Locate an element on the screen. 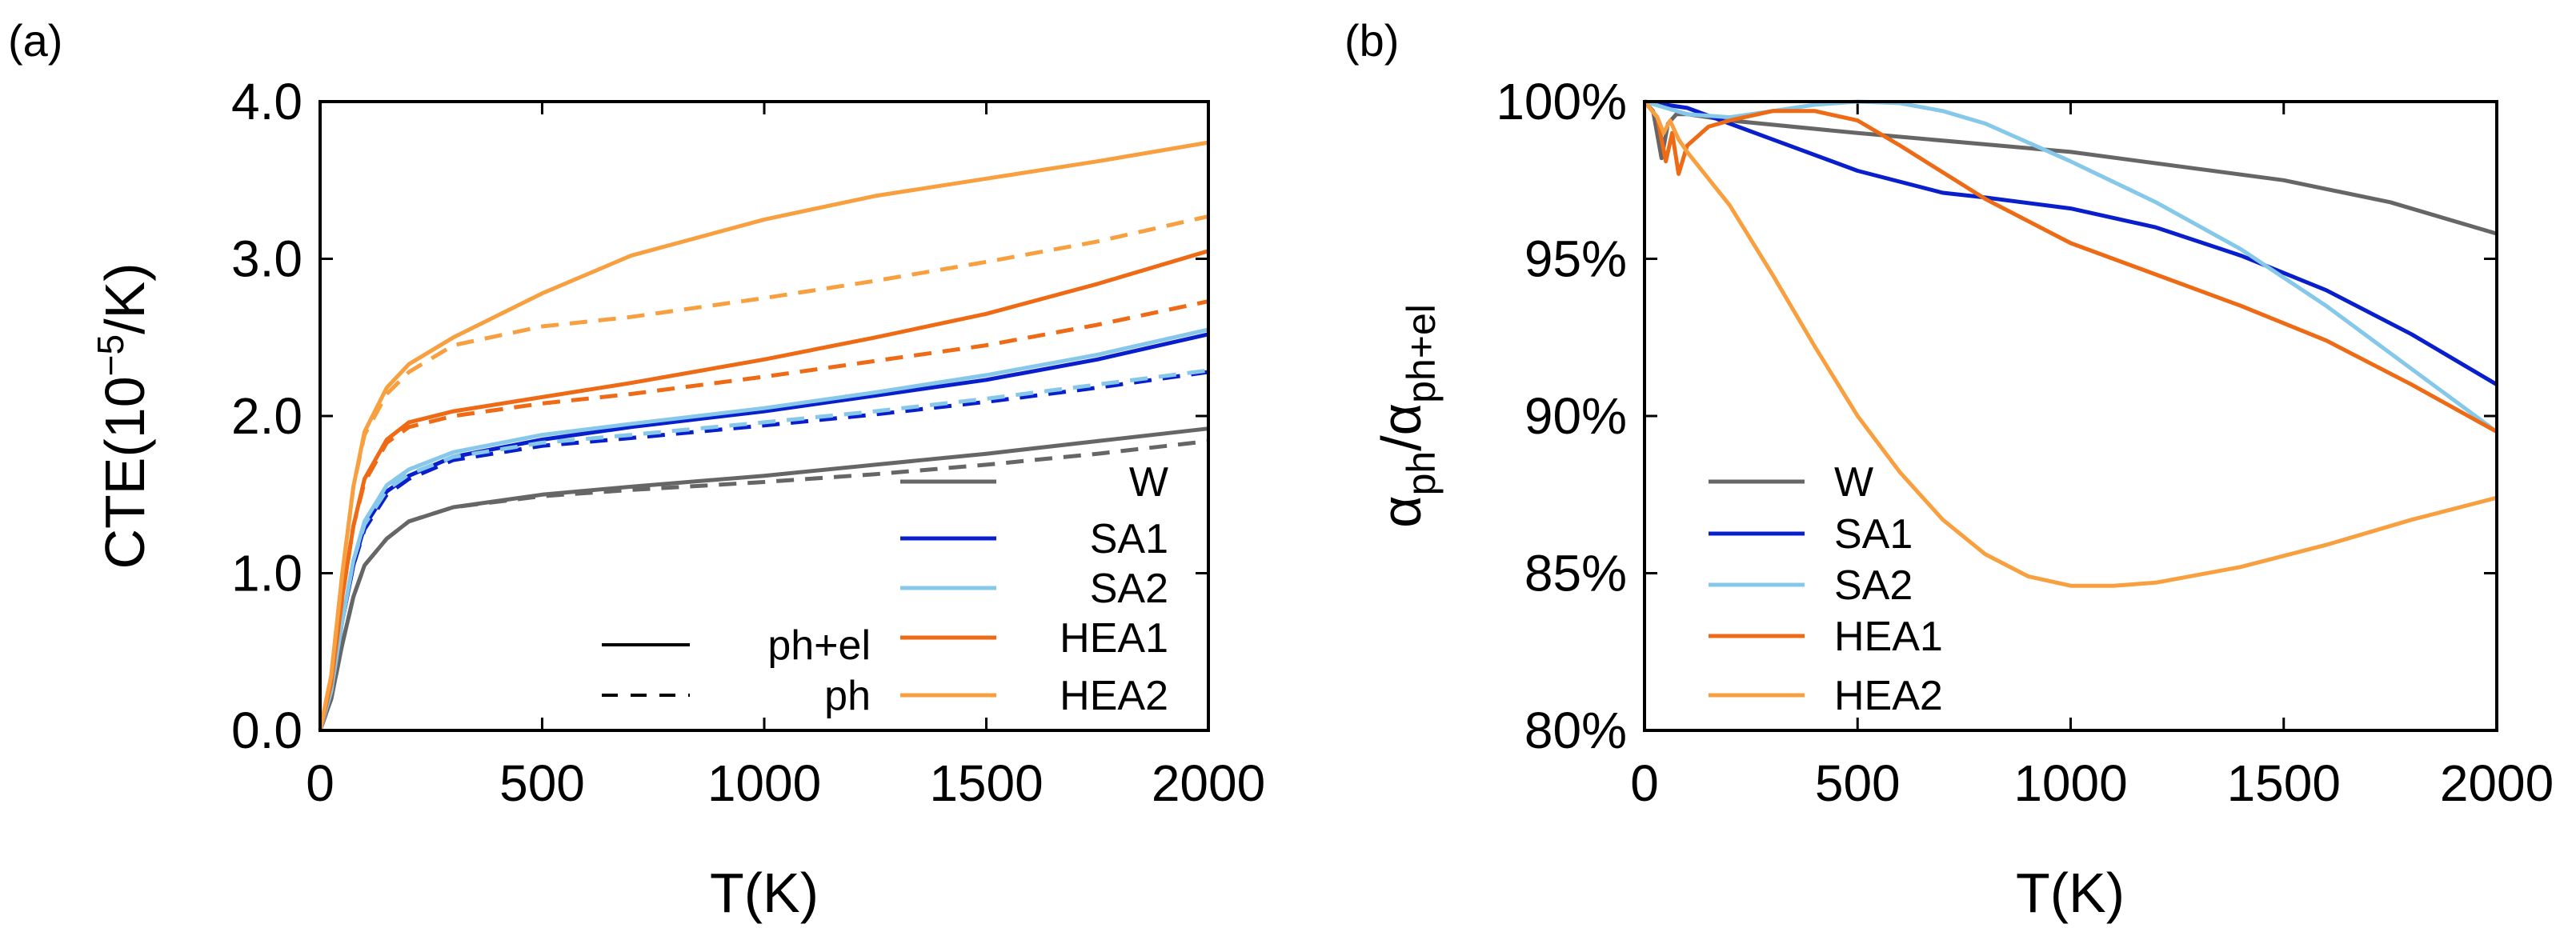  panel-b-line-w is located at coordinates (2070, 168).